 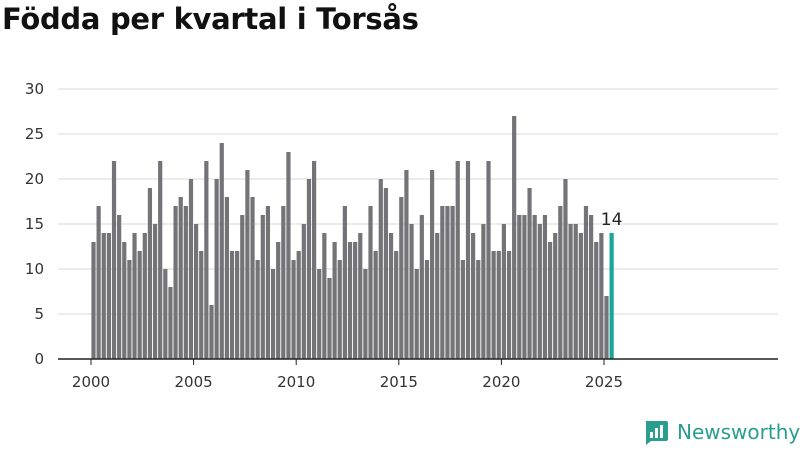 What do you see at coordinates (91, 382) in the screenshot?
I see `x-tick-label: 2000` at bounding box center [91, 382].